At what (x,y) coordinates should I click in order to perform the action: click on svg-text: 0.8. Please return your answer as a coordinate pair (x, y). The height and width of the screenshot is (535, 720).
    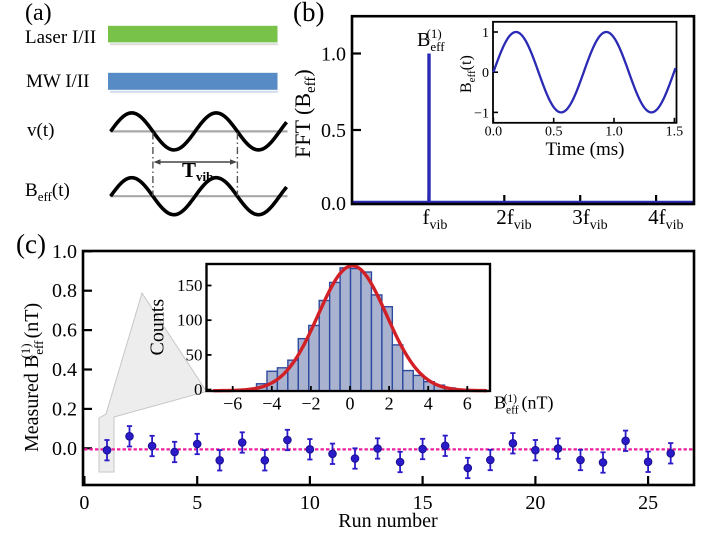
    Looking at the image, I should click on (64, 291).